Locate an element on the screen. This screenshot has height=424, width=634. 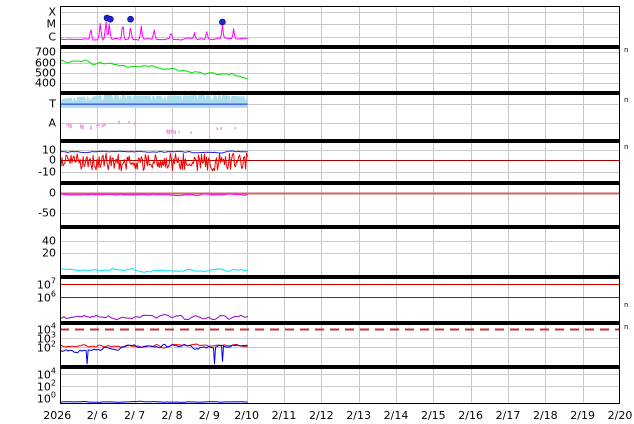
plot-area-kp-index is located at coordinates (340, 252).